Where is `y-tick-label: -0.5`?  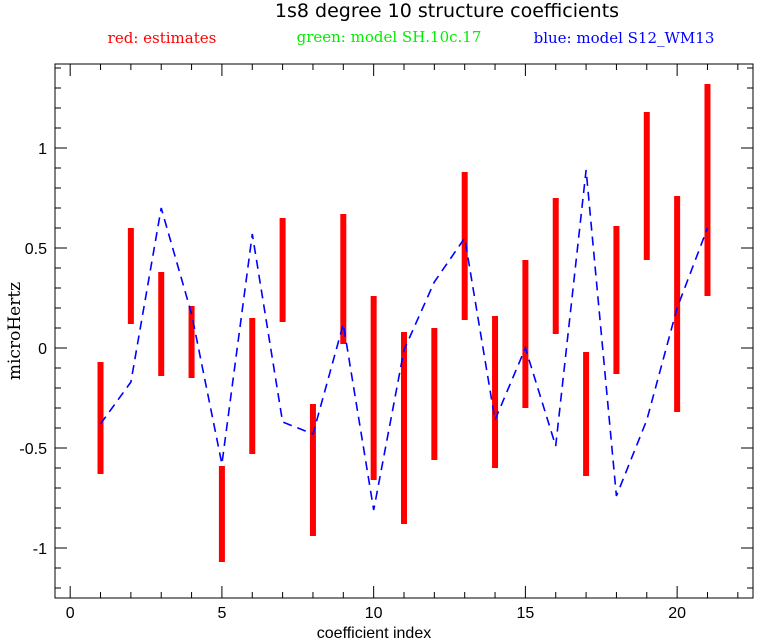
y-tick-label: -0.5 is located at coordinates (33, 449).